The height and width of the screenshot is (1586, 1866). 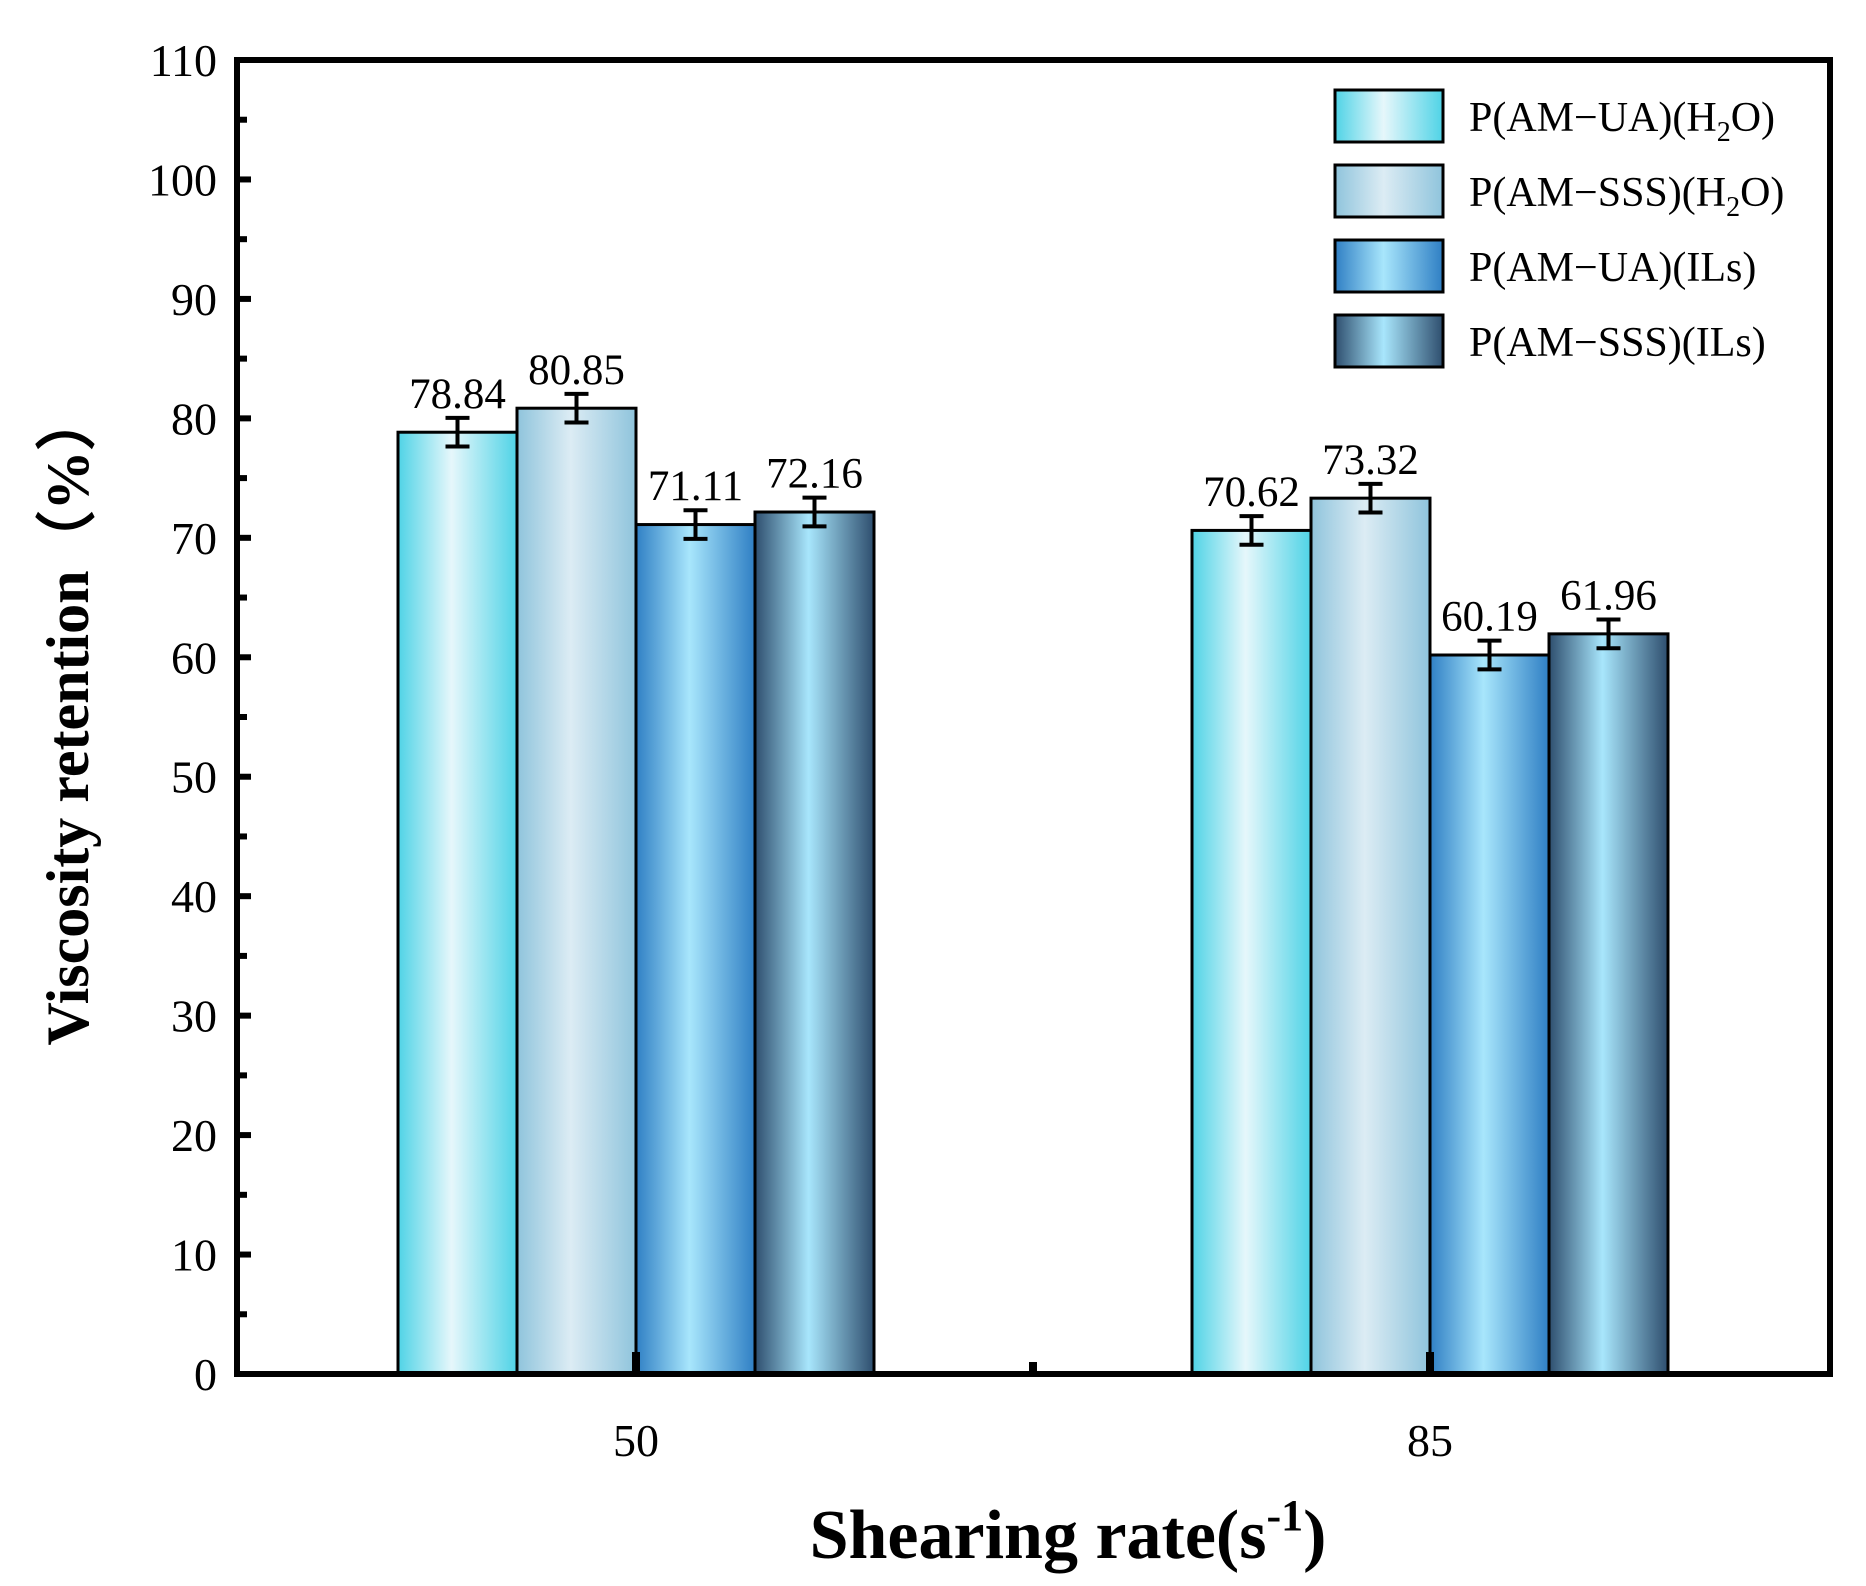 What do you see at coordinates (1617, 343) in the screenshot?
I see `legend-label: P(AM−SSS)(ILs)` at bounding box center [1617, 343].